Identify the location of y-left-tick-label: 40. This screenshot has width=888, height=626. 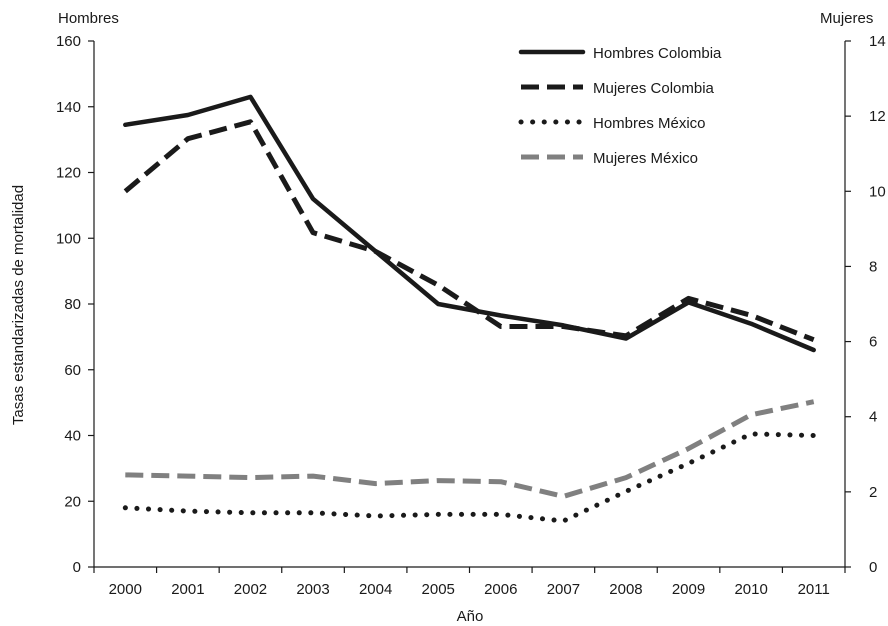
(72, 436).